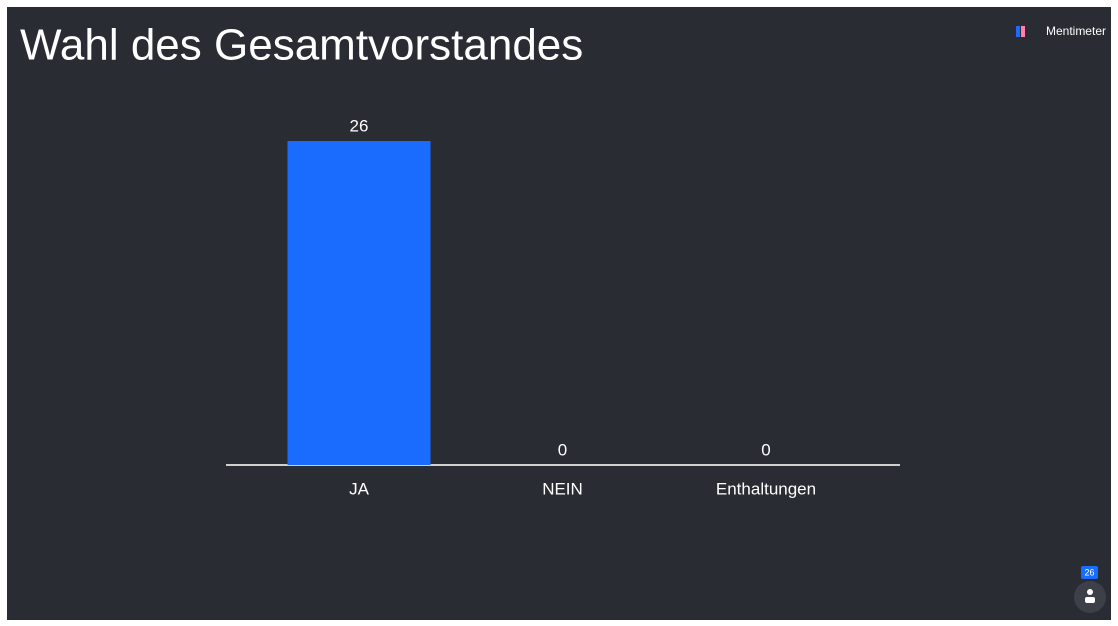  I want to click on brand-logo, so click(1020, 31).